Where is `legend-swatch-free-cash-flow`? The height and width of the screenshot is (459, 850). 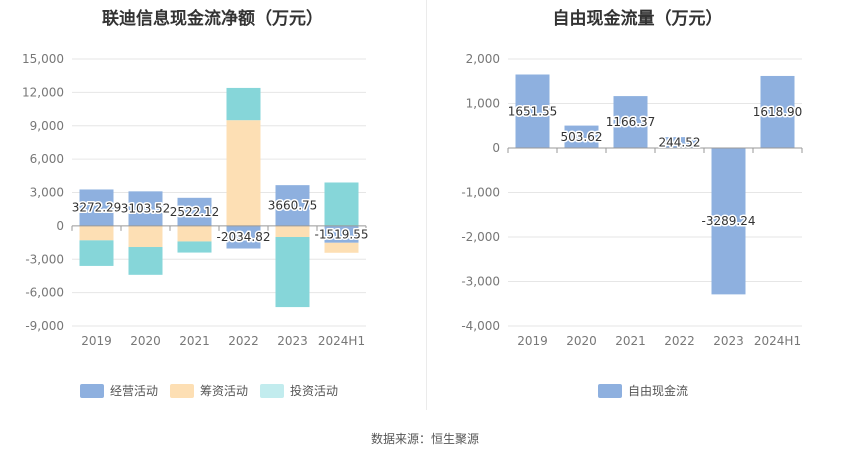 legend-swatch-free-cash-flow is located at coordinates (610, 390).